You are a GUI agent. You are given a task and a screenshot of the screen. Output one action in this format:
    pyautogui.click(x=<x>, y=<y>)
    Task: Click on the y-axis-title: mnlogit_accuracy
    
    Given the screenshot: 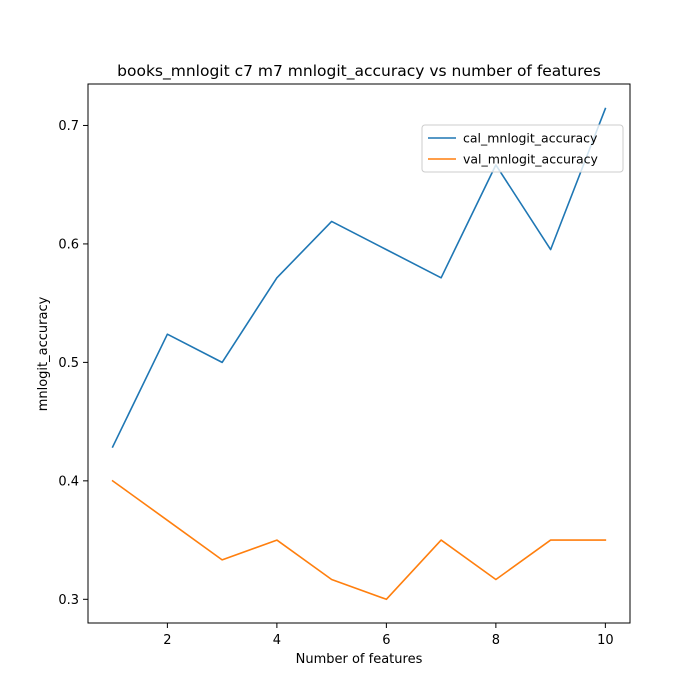 What is the action you would take?
    pyautogui.click(x=43, y=353)
    